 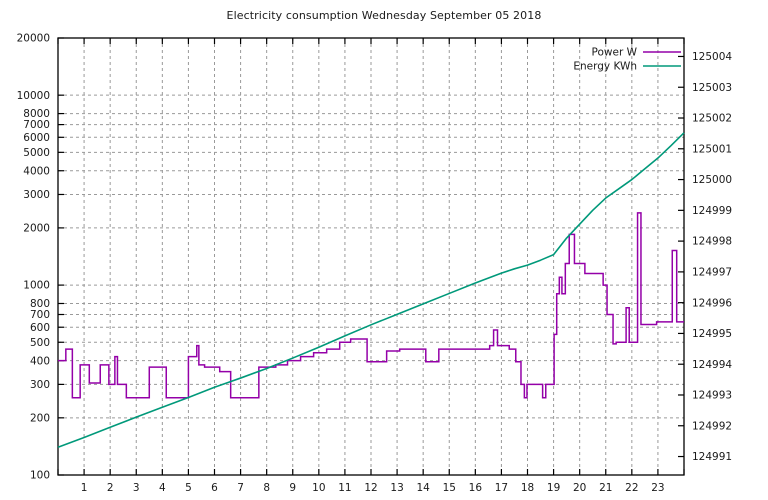 I want to click on ytick-label-right: 125001, so click(x=712, y=149).